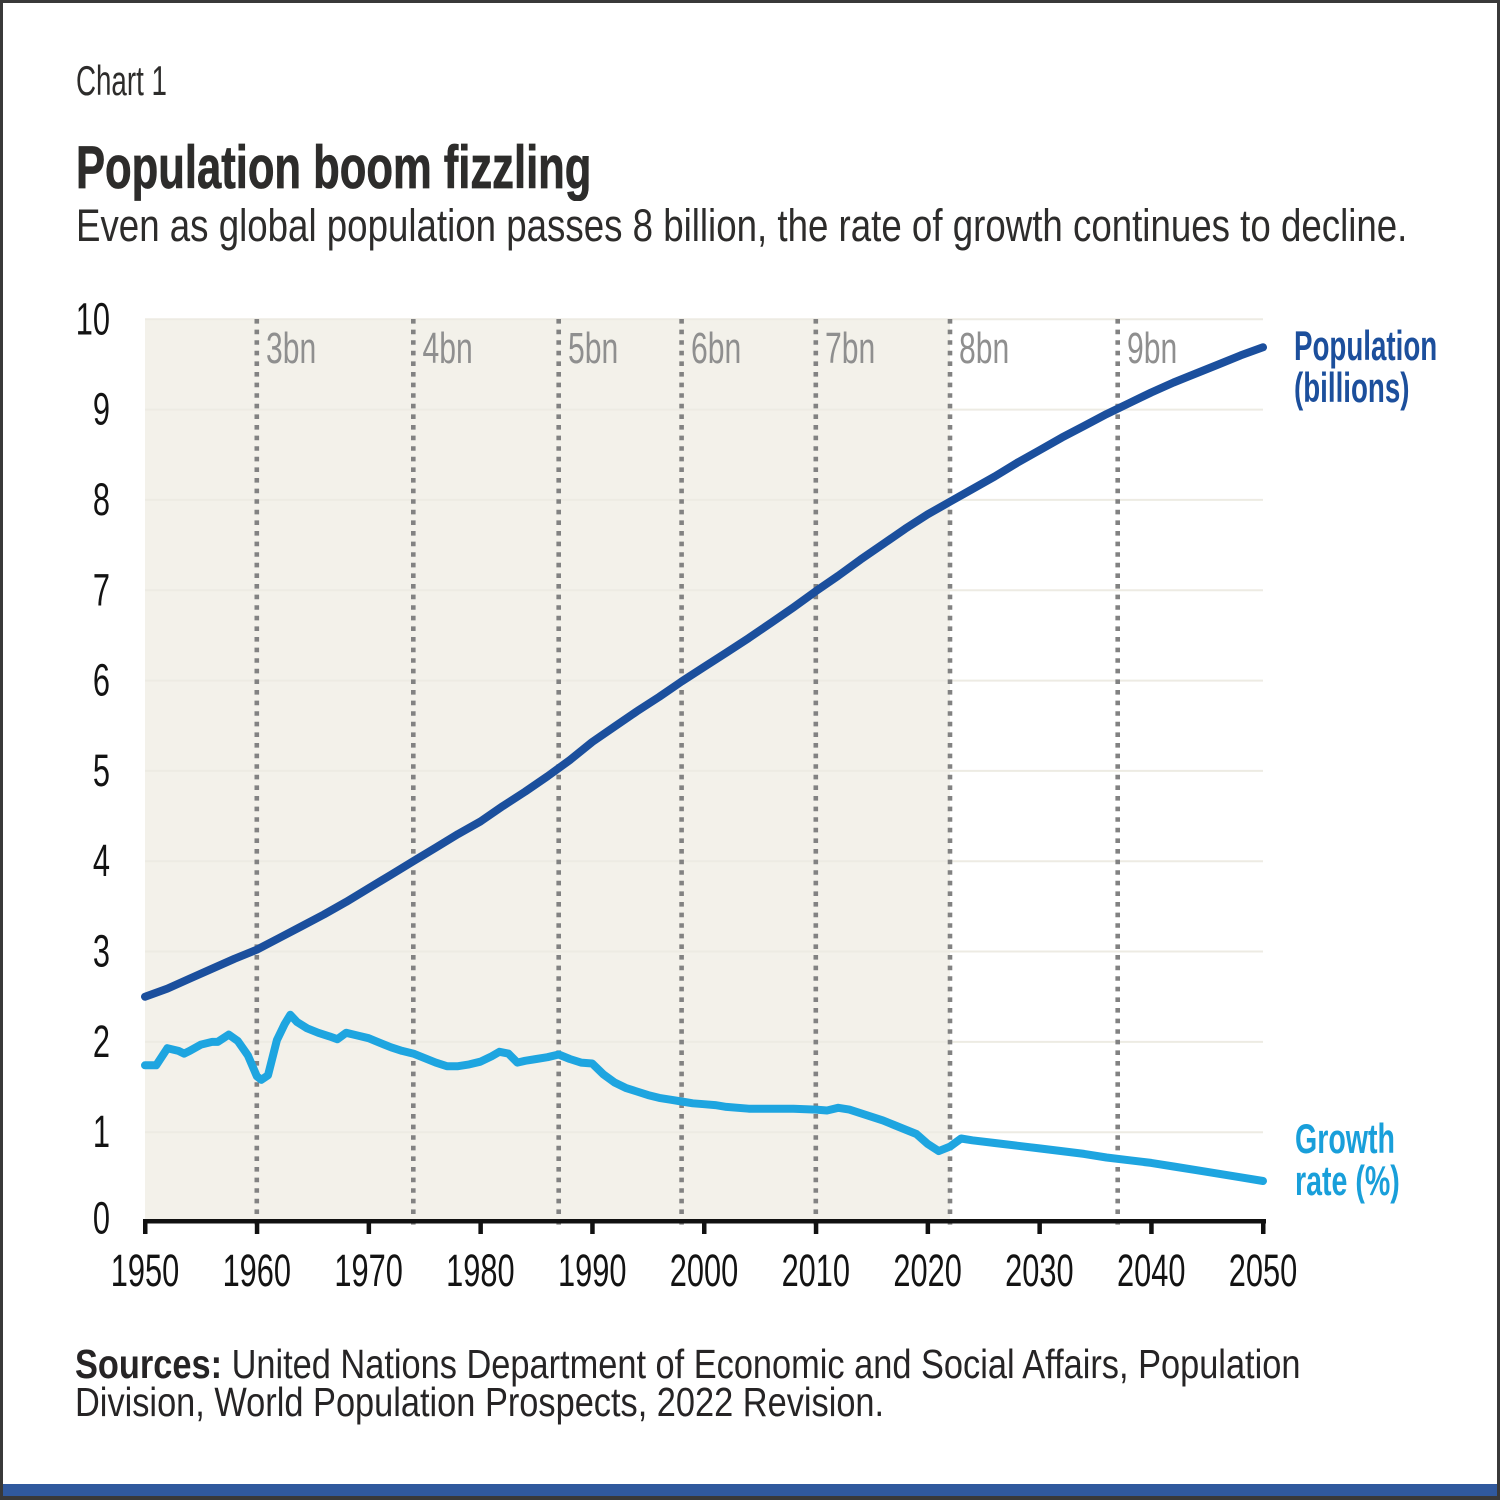 This screenshot has height=1500, width=1500. Describe the element at coordinates (850, 347) in the screenshot. I see `svg-text: 7bn` at that location.